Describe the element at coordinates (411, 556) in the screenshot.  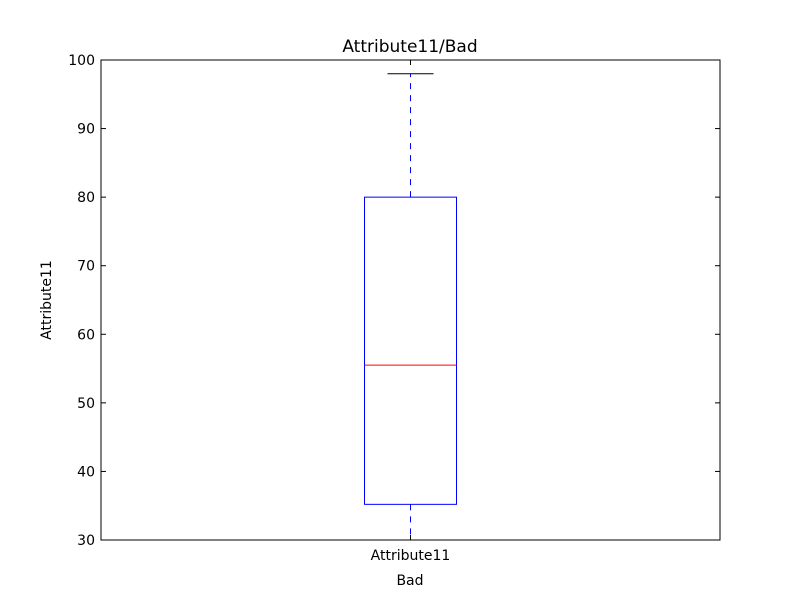
I see `x-tick-label: Attribute11` at that location.